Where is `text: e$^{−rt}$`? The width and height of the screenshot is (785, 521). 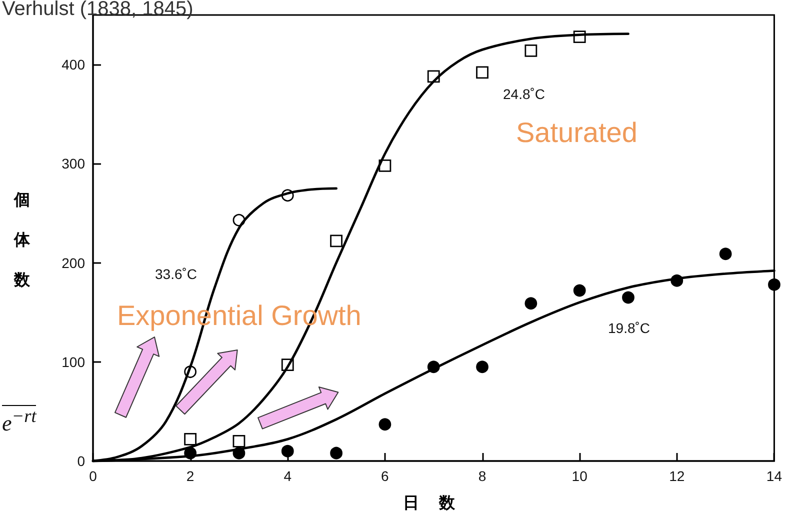 text: e$^{−rt}$ is located at coordinates (19, 420).